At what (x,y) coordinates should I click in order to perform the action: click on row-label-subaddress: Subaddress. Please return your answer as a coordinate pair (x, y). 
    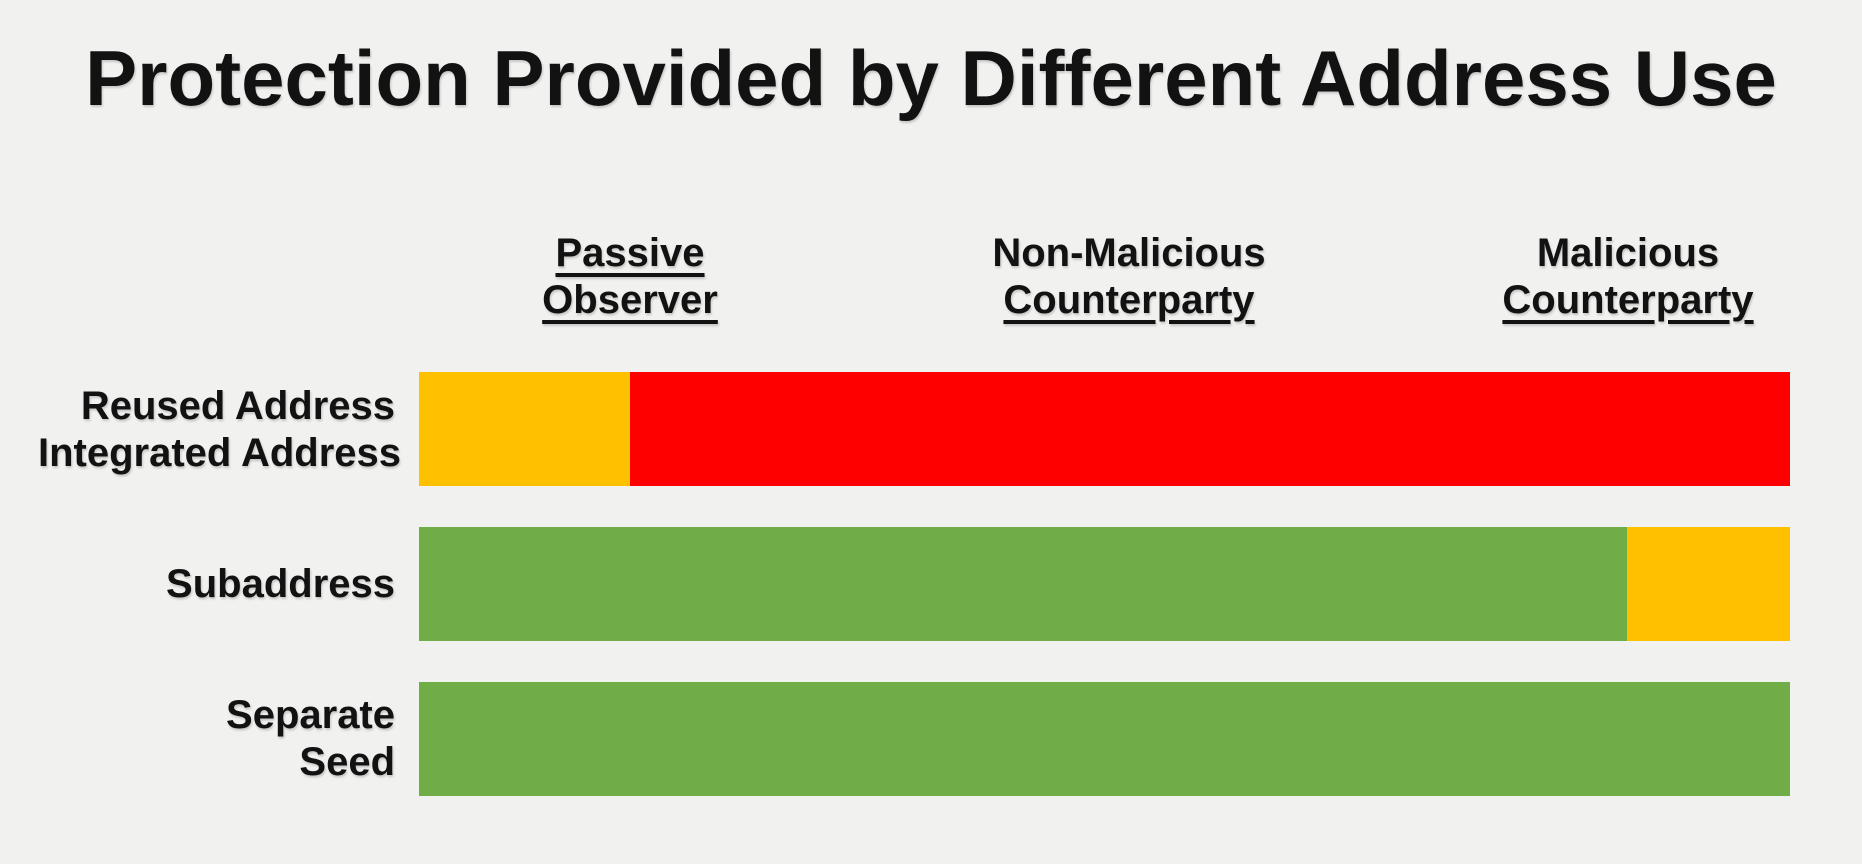
    Looking at the image, I should click on (216, 584).